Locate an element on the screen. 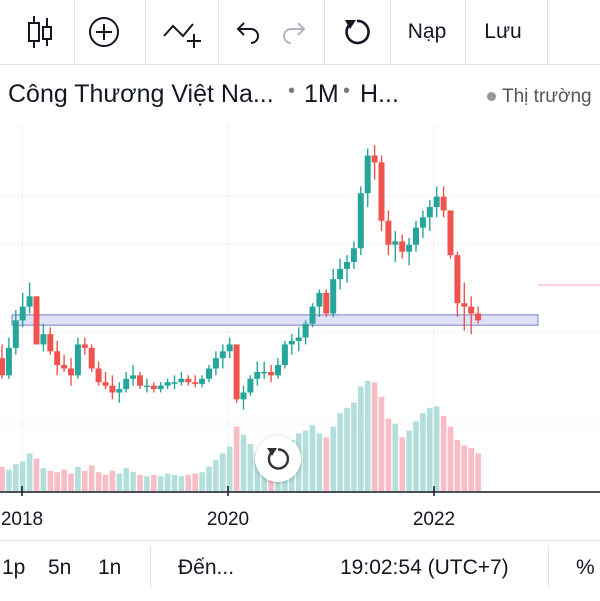  tick-label: 2022 is located at coordinates (434, 519).